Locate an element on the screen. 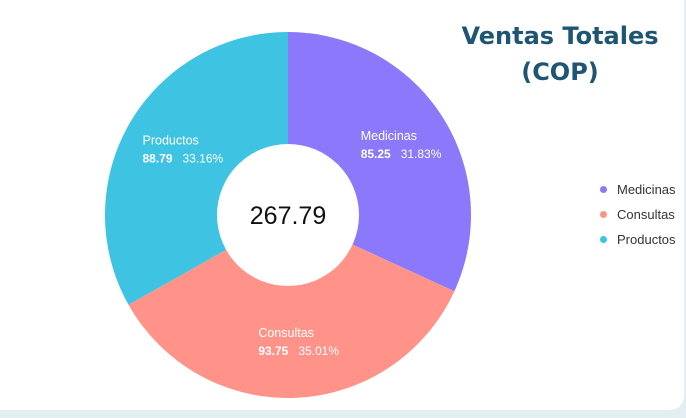 The image size is (686, 418). legend-label: Medicinas is located at coordinates (646, 189).